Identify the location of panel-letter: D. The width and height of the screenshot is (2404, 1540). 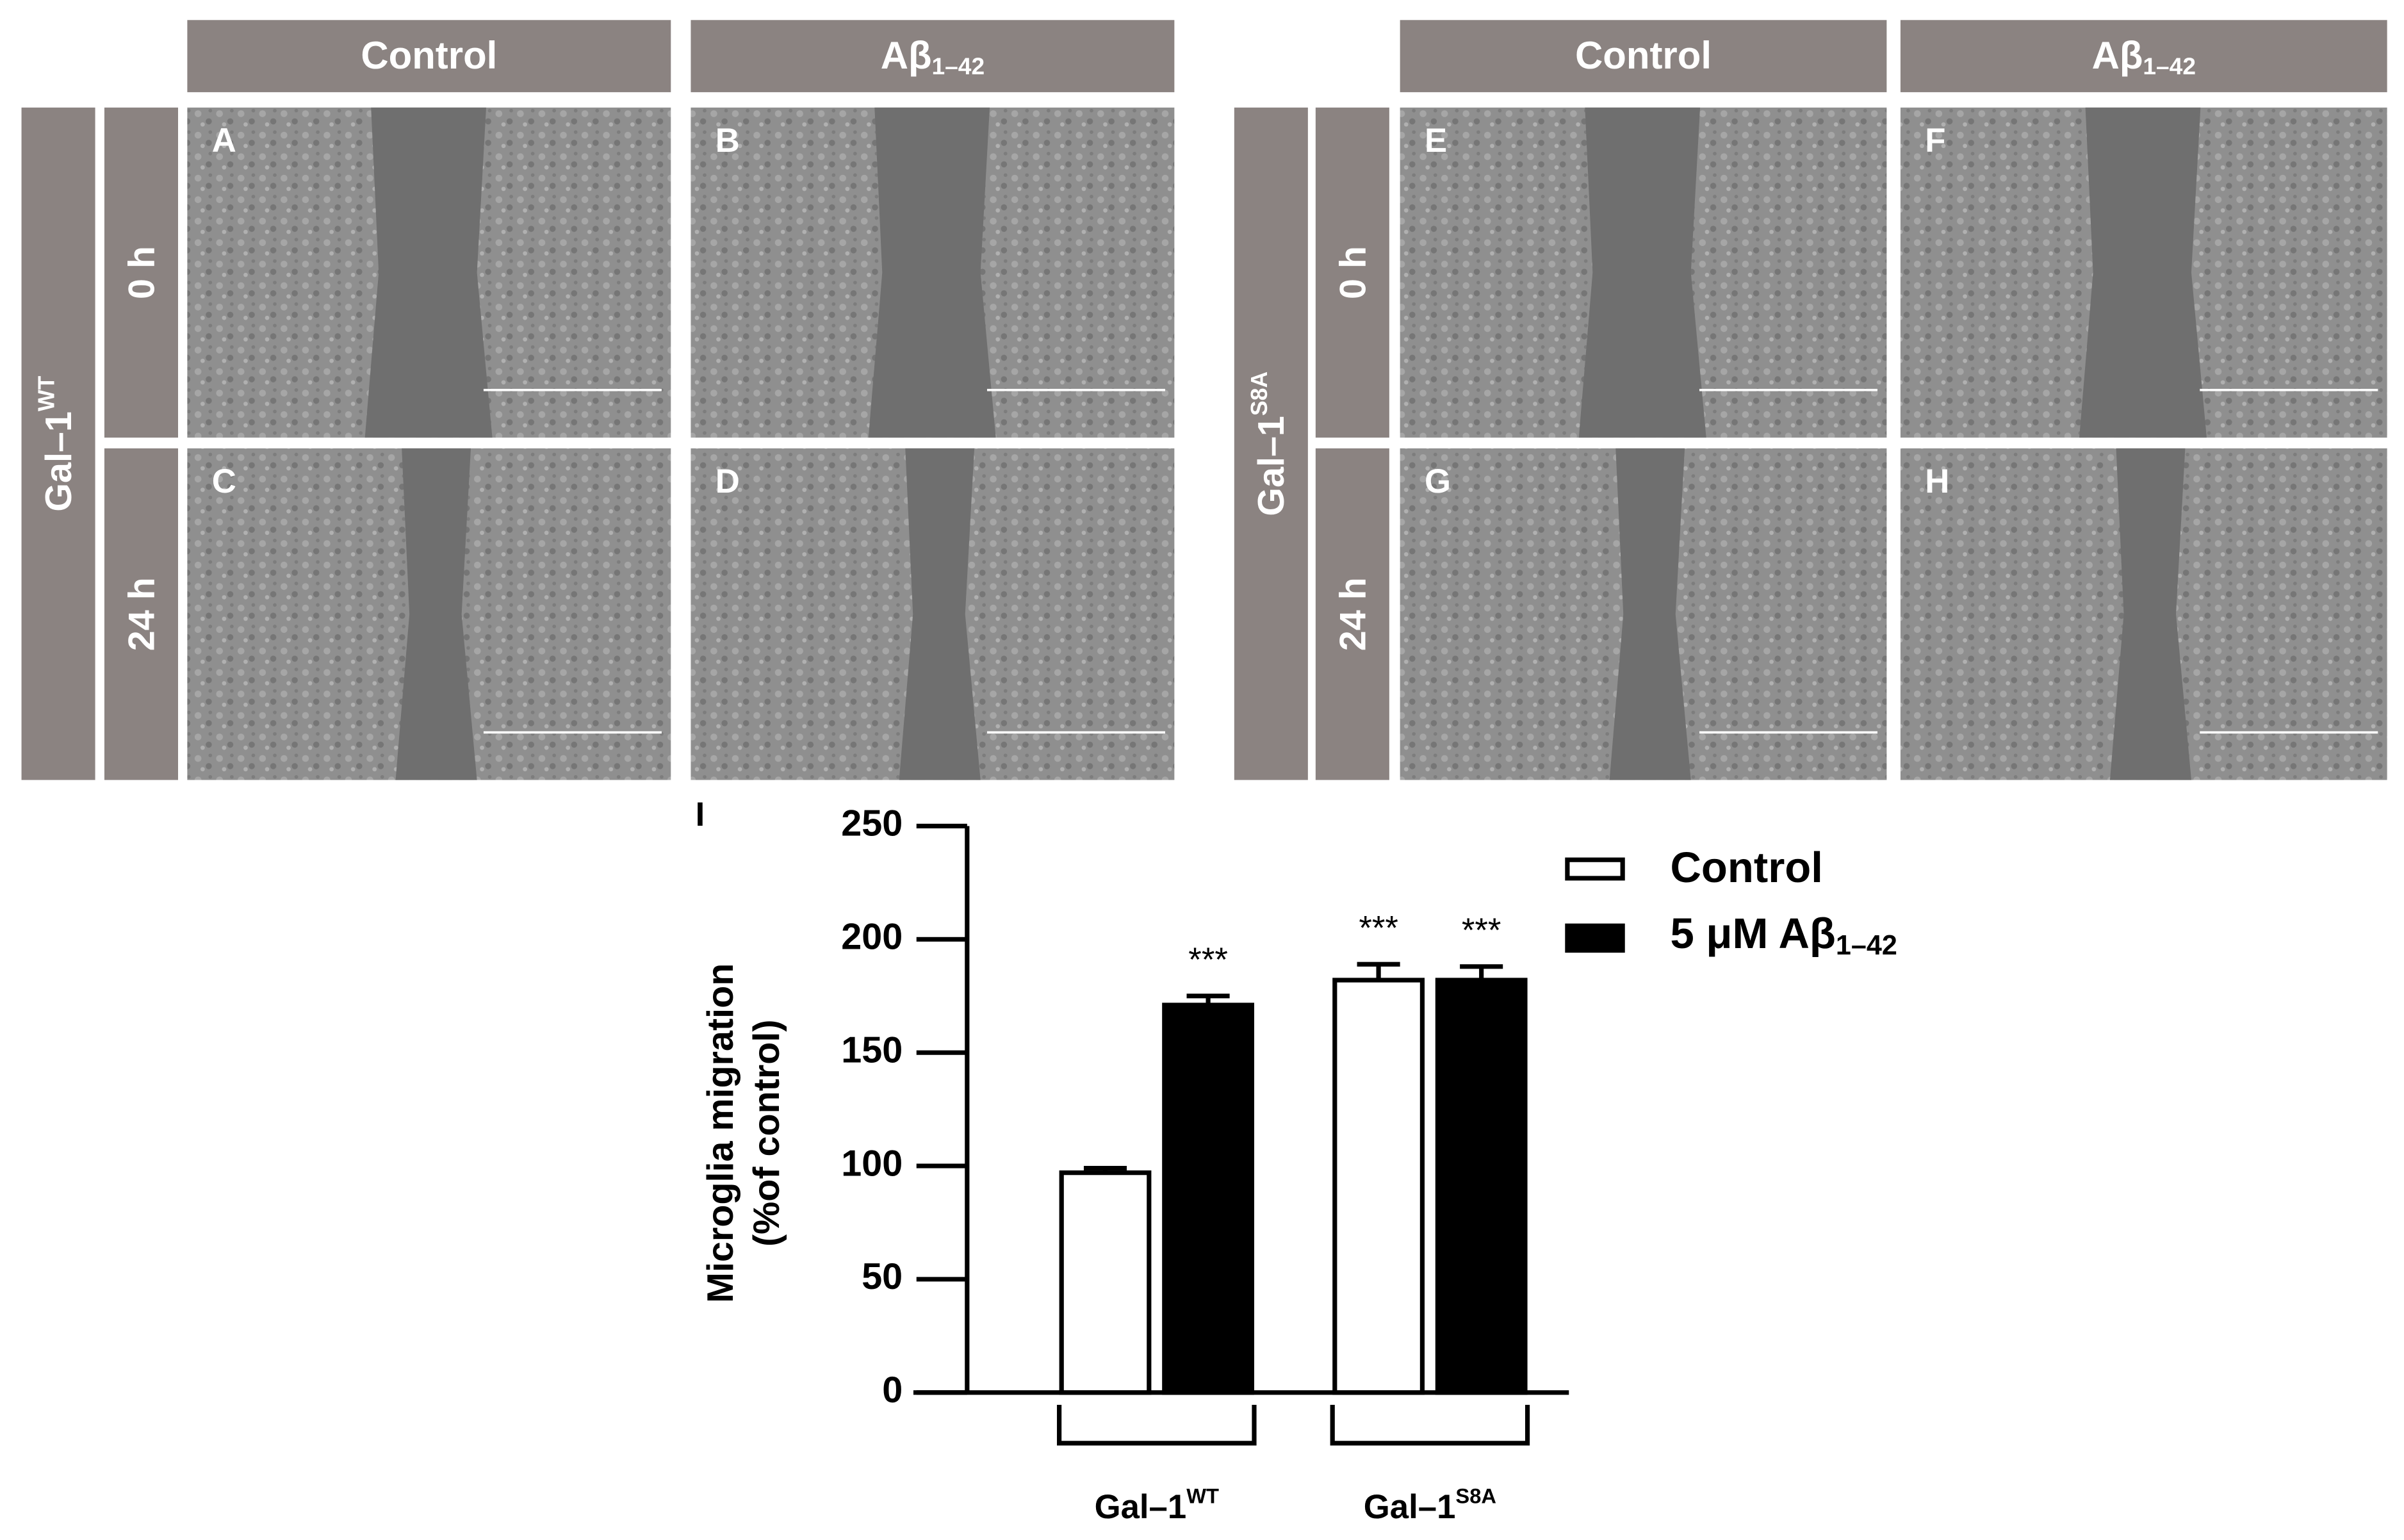
(727, 481).